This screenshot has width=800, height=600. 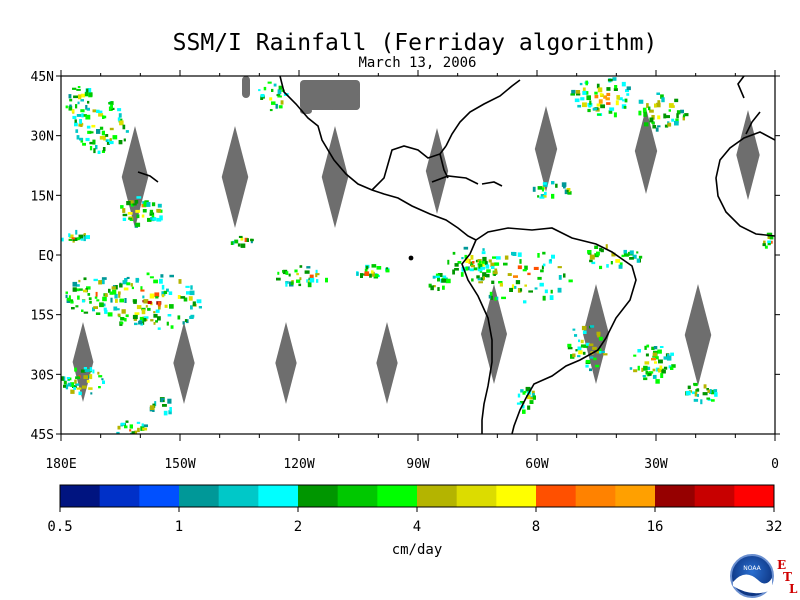 I want to click on etl-letter-t: T, so click(x=787, y=577).